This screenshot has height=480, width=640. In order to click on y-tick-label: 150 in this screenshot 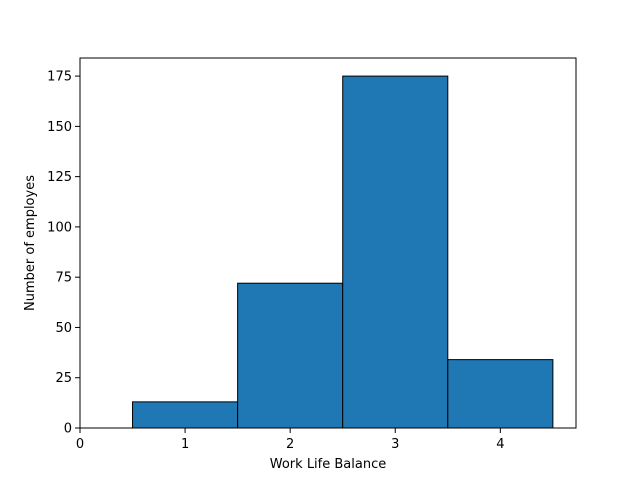, I will do `click(59, 127)`.